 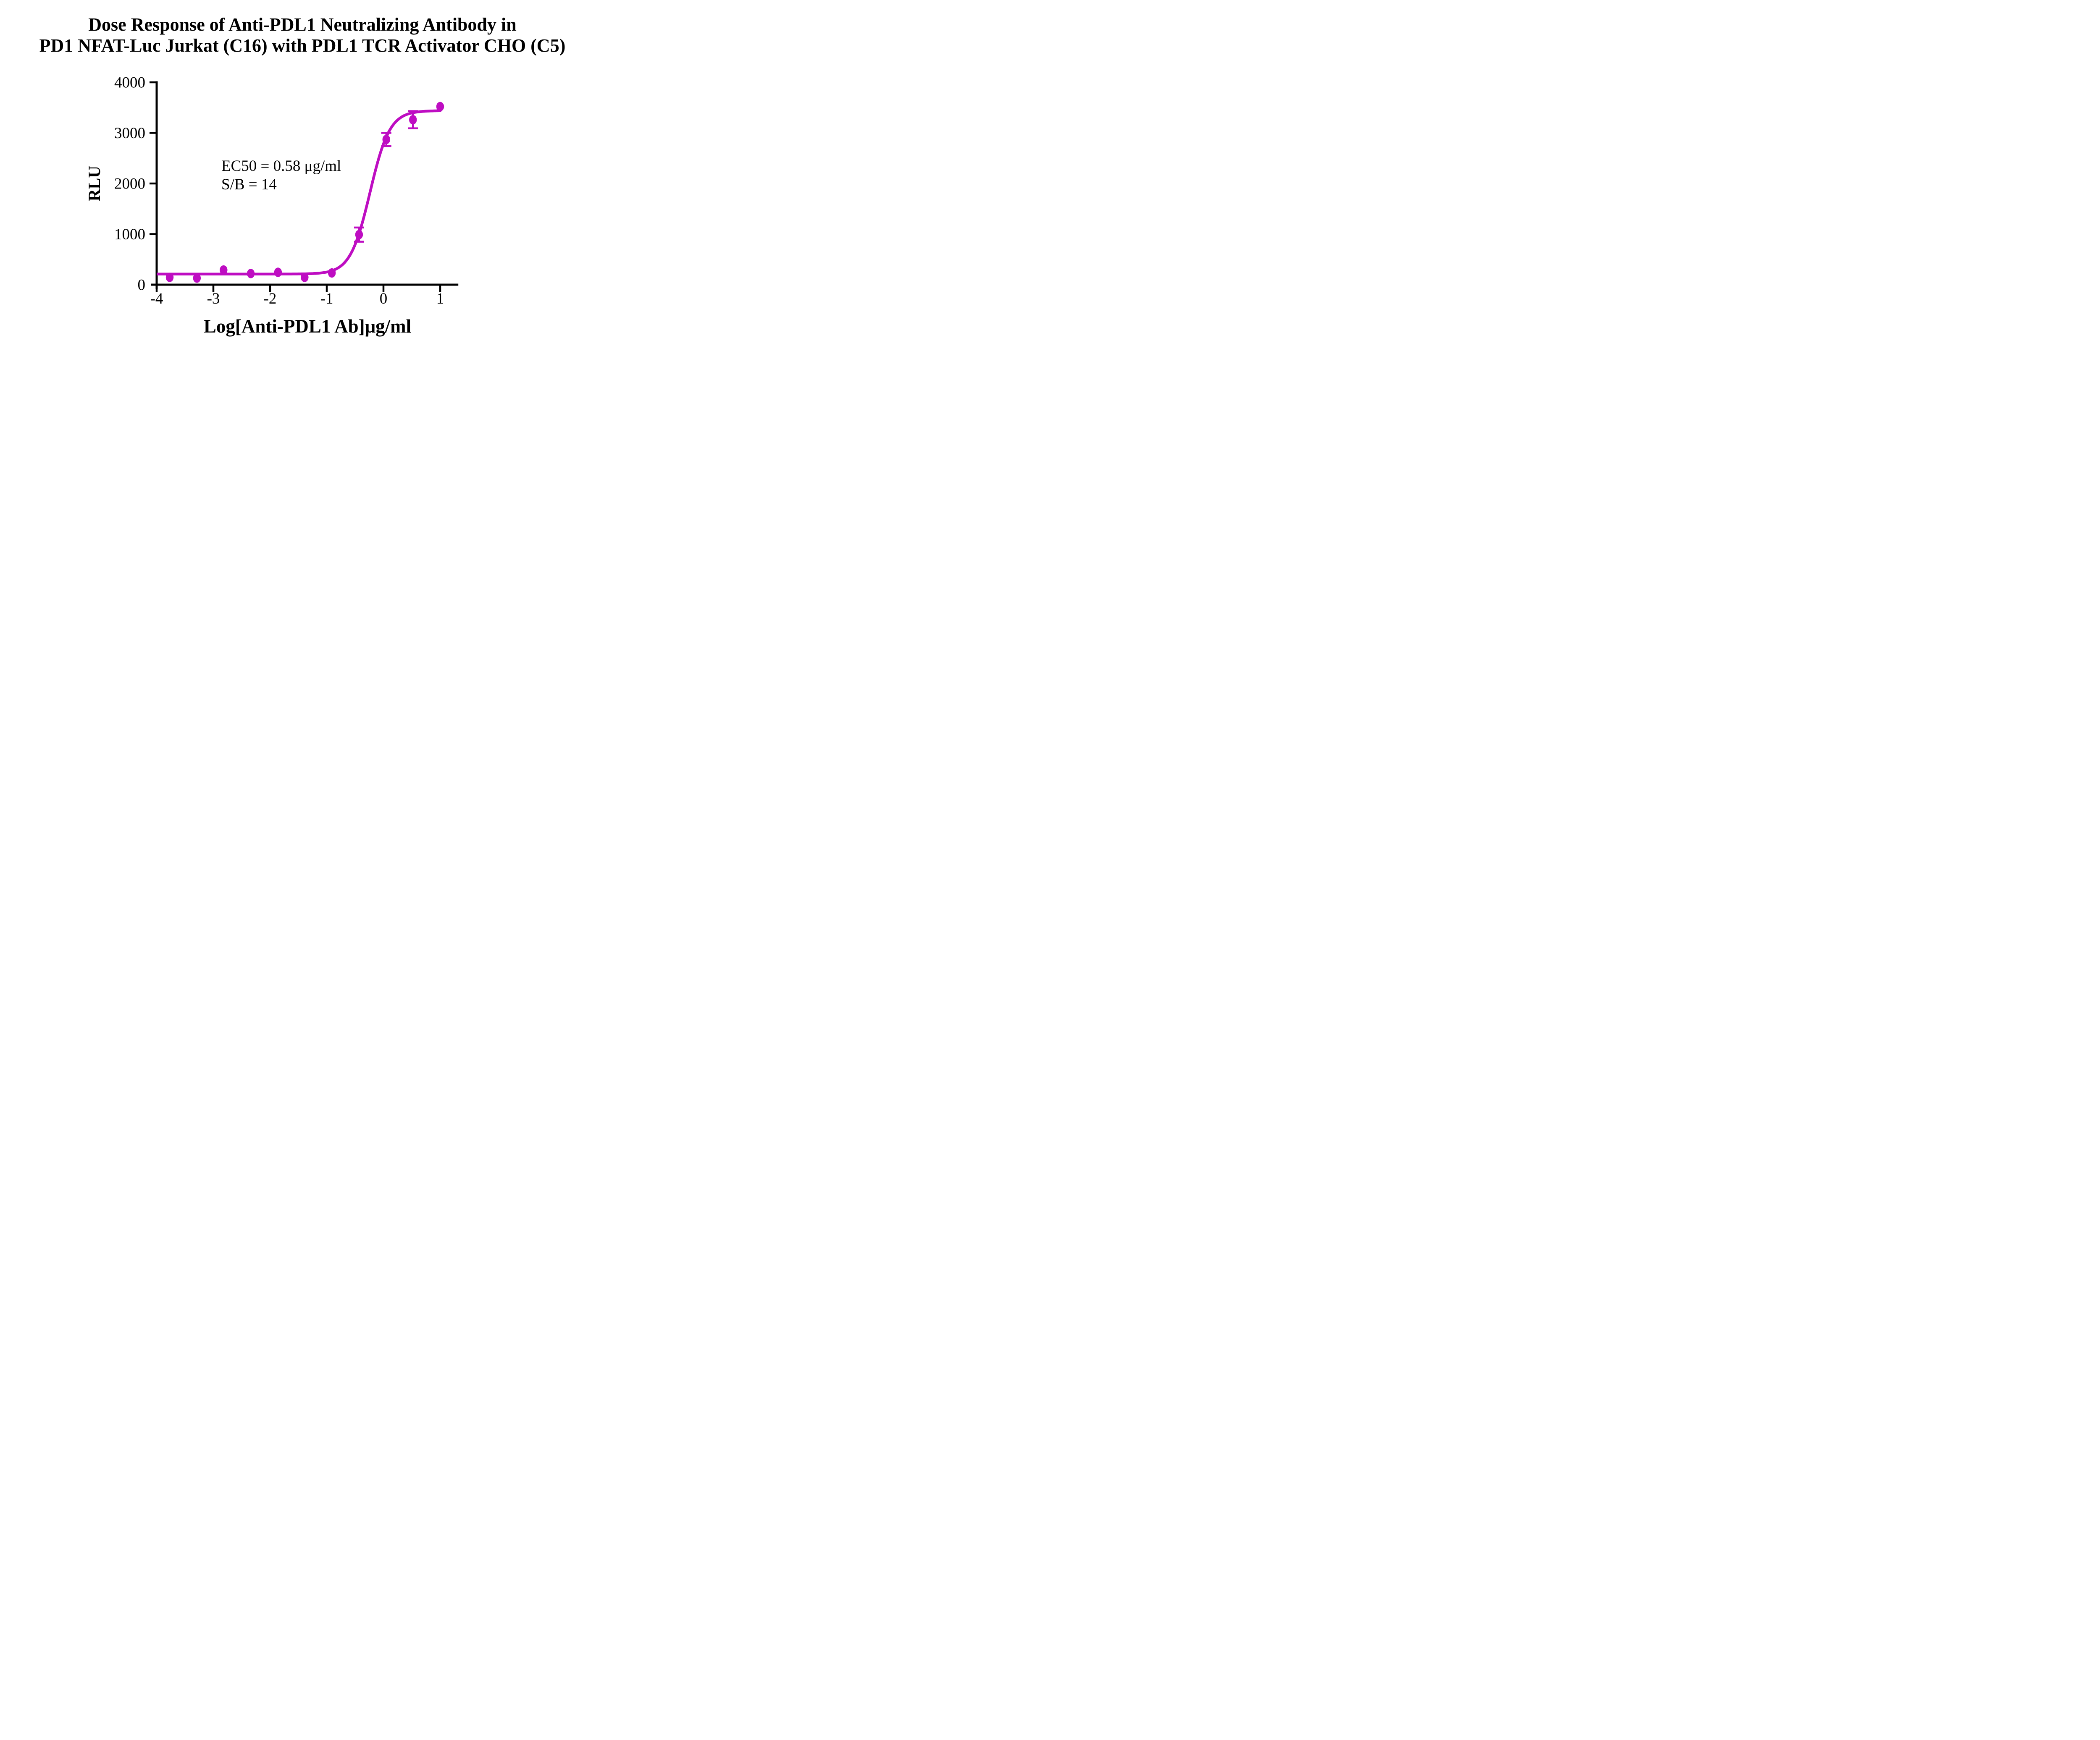 What do you see at coordinates (440, 298) in the screenshot?
I see `x-tick-label: 1` at bounding box center [440, 298].